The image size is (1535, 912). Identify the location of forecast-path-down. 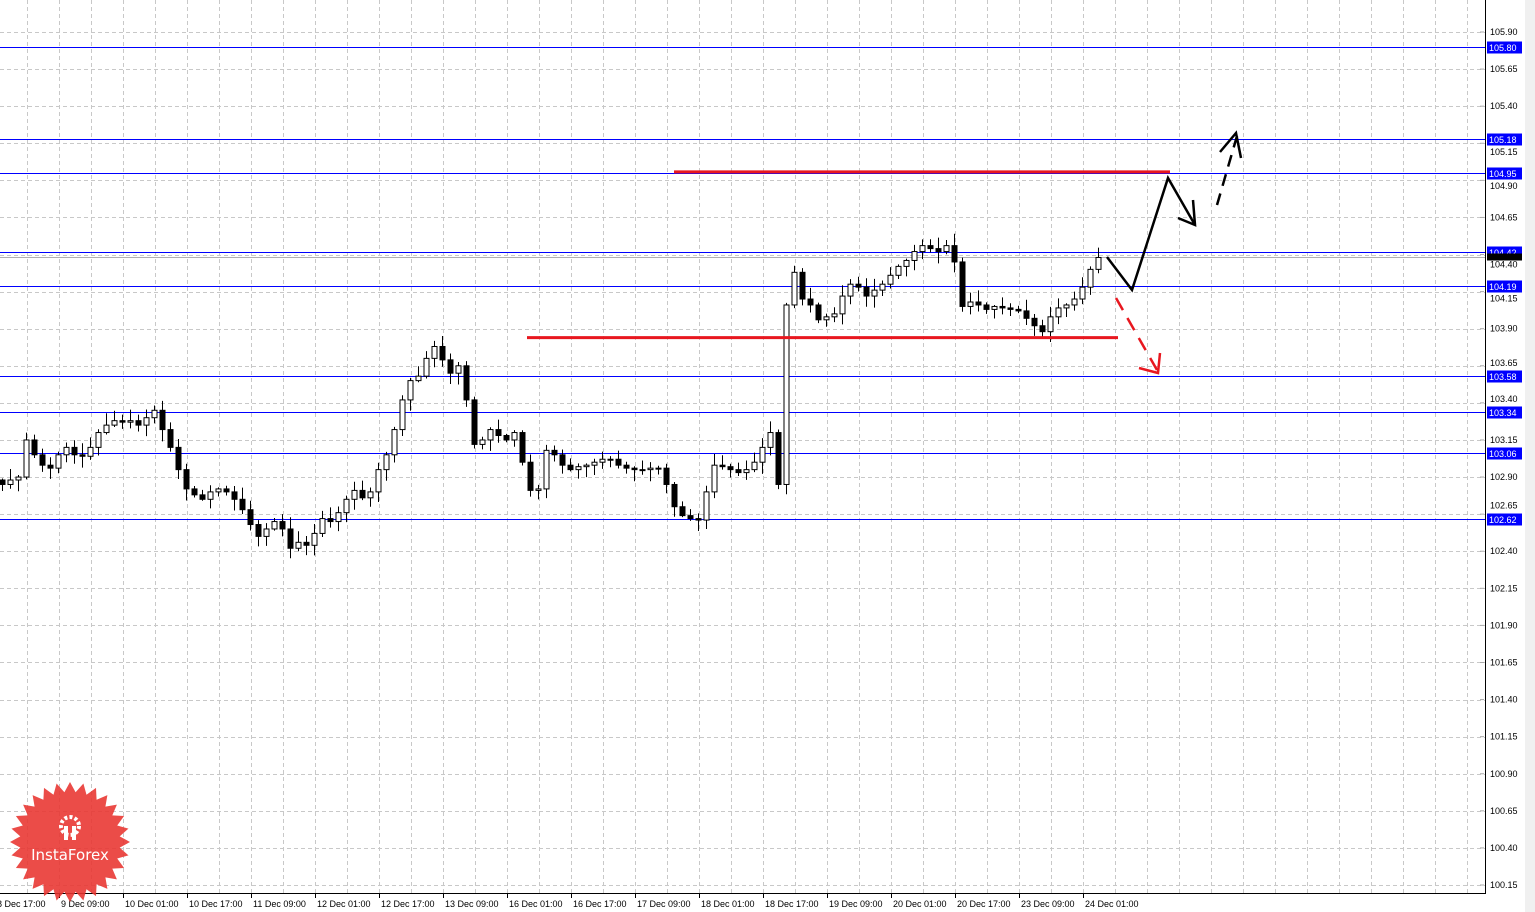
(1136, 334).